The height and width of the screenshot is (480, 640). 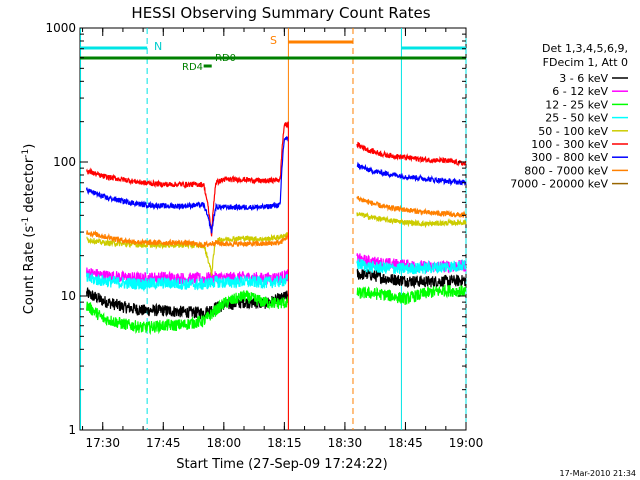 What do you see at coordinates (569, 144) in the screenshot?
I see `legend-label-5: 100 - 300 keV` at bounding box center [569, 144].